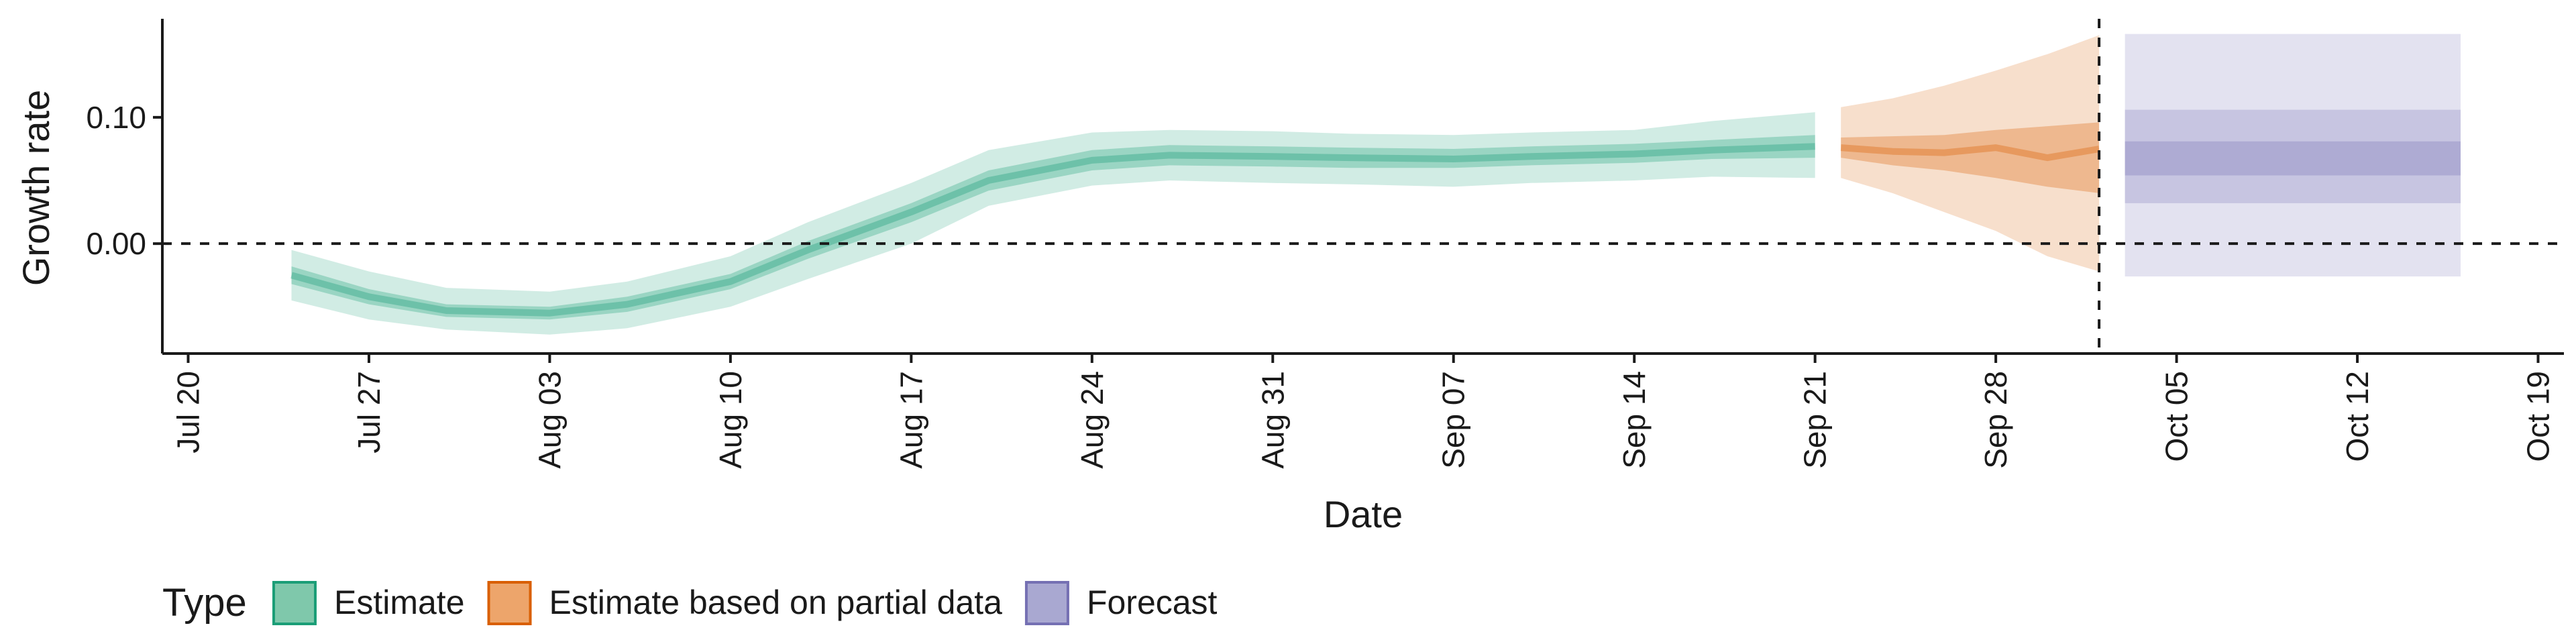 Image resolution: width=2576 pixels, height=644 pixels. What do you see at coordinates (2538, 416) in the screenshot?
I see `x-tick-label: Oct 19` at bounding box center [2538, 416].